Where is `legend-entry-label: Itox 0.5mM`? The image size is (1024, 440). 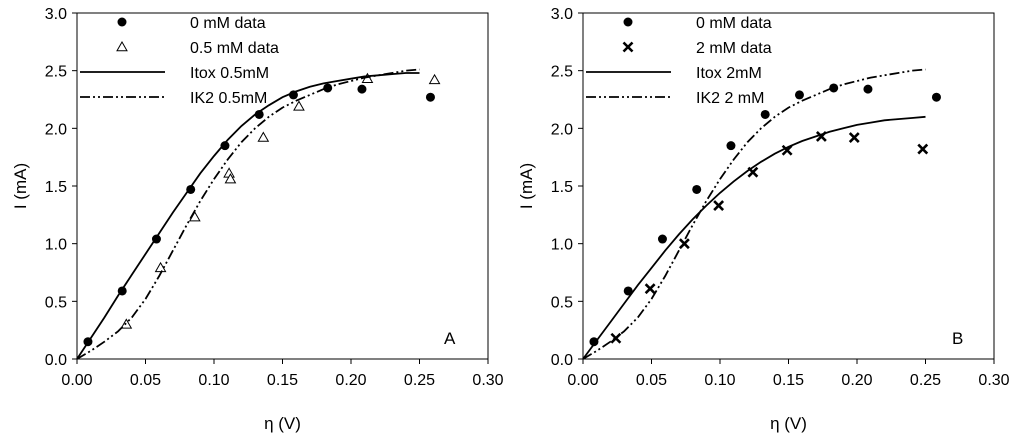
legend-entry-label: Itox 0.5mM is located at coordinates (229, 73).